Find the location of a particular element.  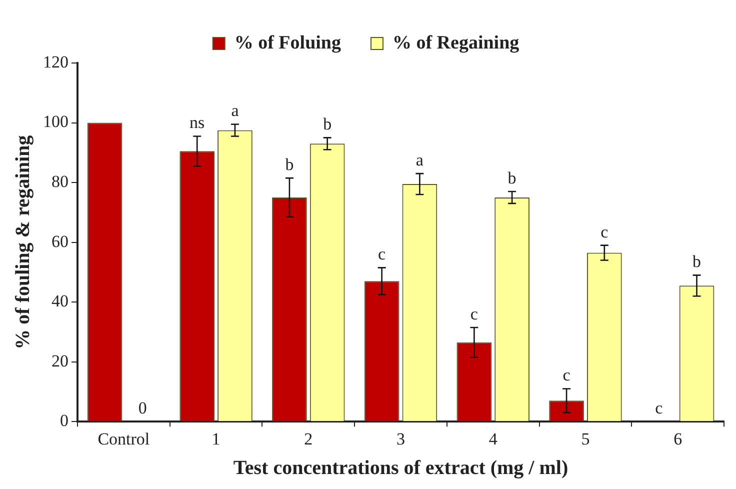

x-axis-title: Test concentrations of extract (mg / ml) is located at coordinates (400, 468).